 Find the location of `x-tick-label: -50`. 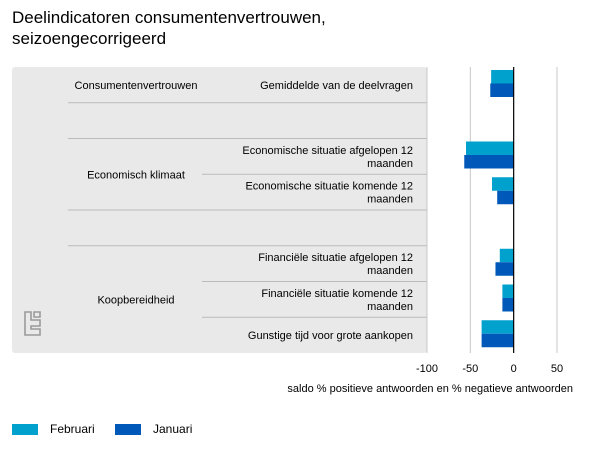

x-tick-label: -50 is located at coordinates (470, 369).